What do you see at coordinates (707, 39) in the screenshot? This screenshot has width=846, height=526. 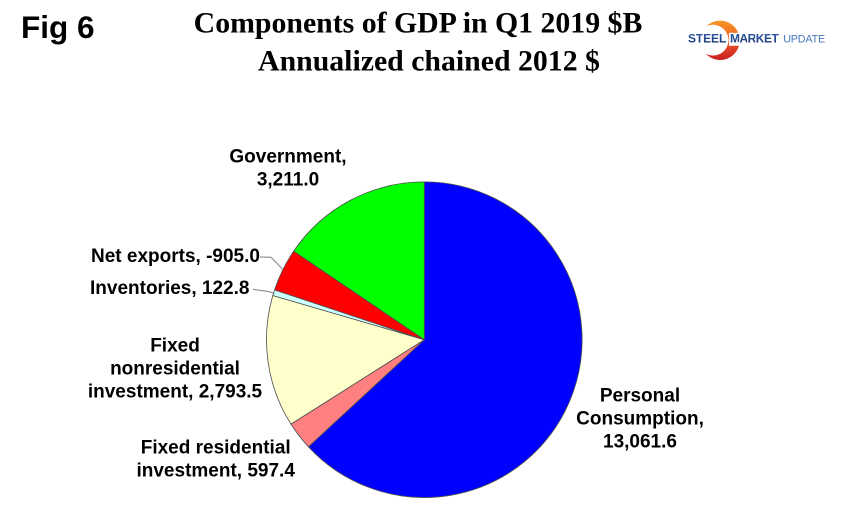 I see `svg-text: STEEL` at bounding box center [707, 39].